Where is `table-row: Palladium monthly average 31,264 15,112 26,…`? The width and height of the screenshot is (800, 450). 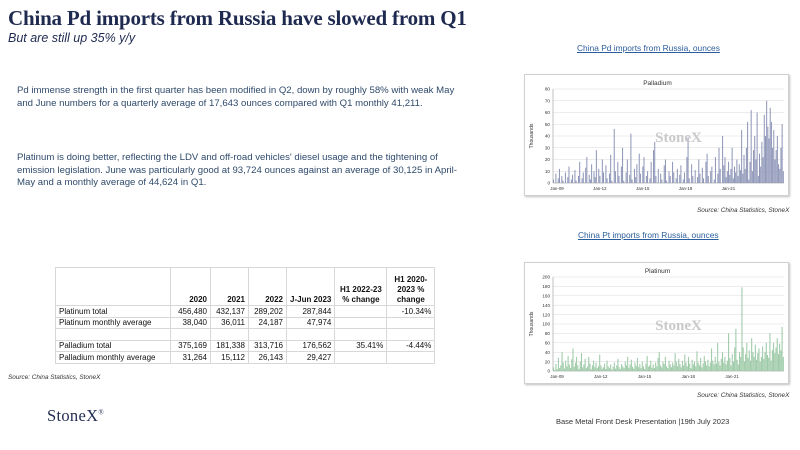 table-row: Palladium monthly average 31,264 15,112 26,… is located at coordinates (245, 357).